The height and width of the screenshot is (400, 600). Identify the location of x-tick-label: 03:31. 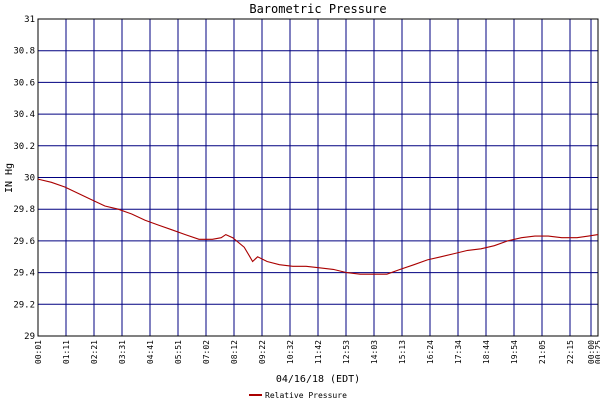
(122, 352).